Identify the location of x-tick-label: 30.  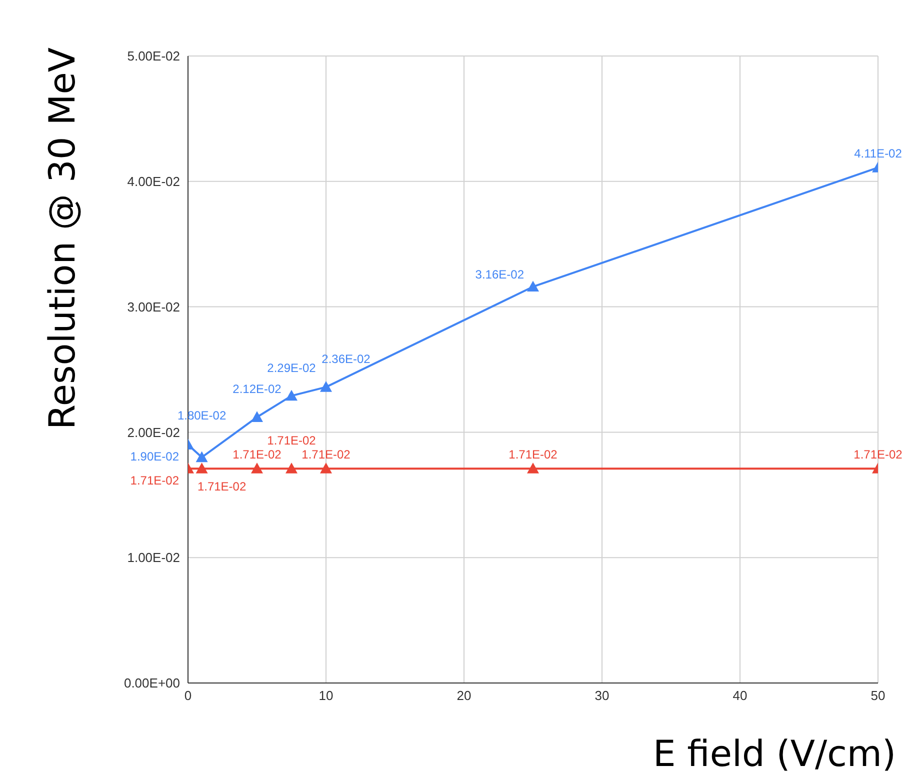
(602, 696).